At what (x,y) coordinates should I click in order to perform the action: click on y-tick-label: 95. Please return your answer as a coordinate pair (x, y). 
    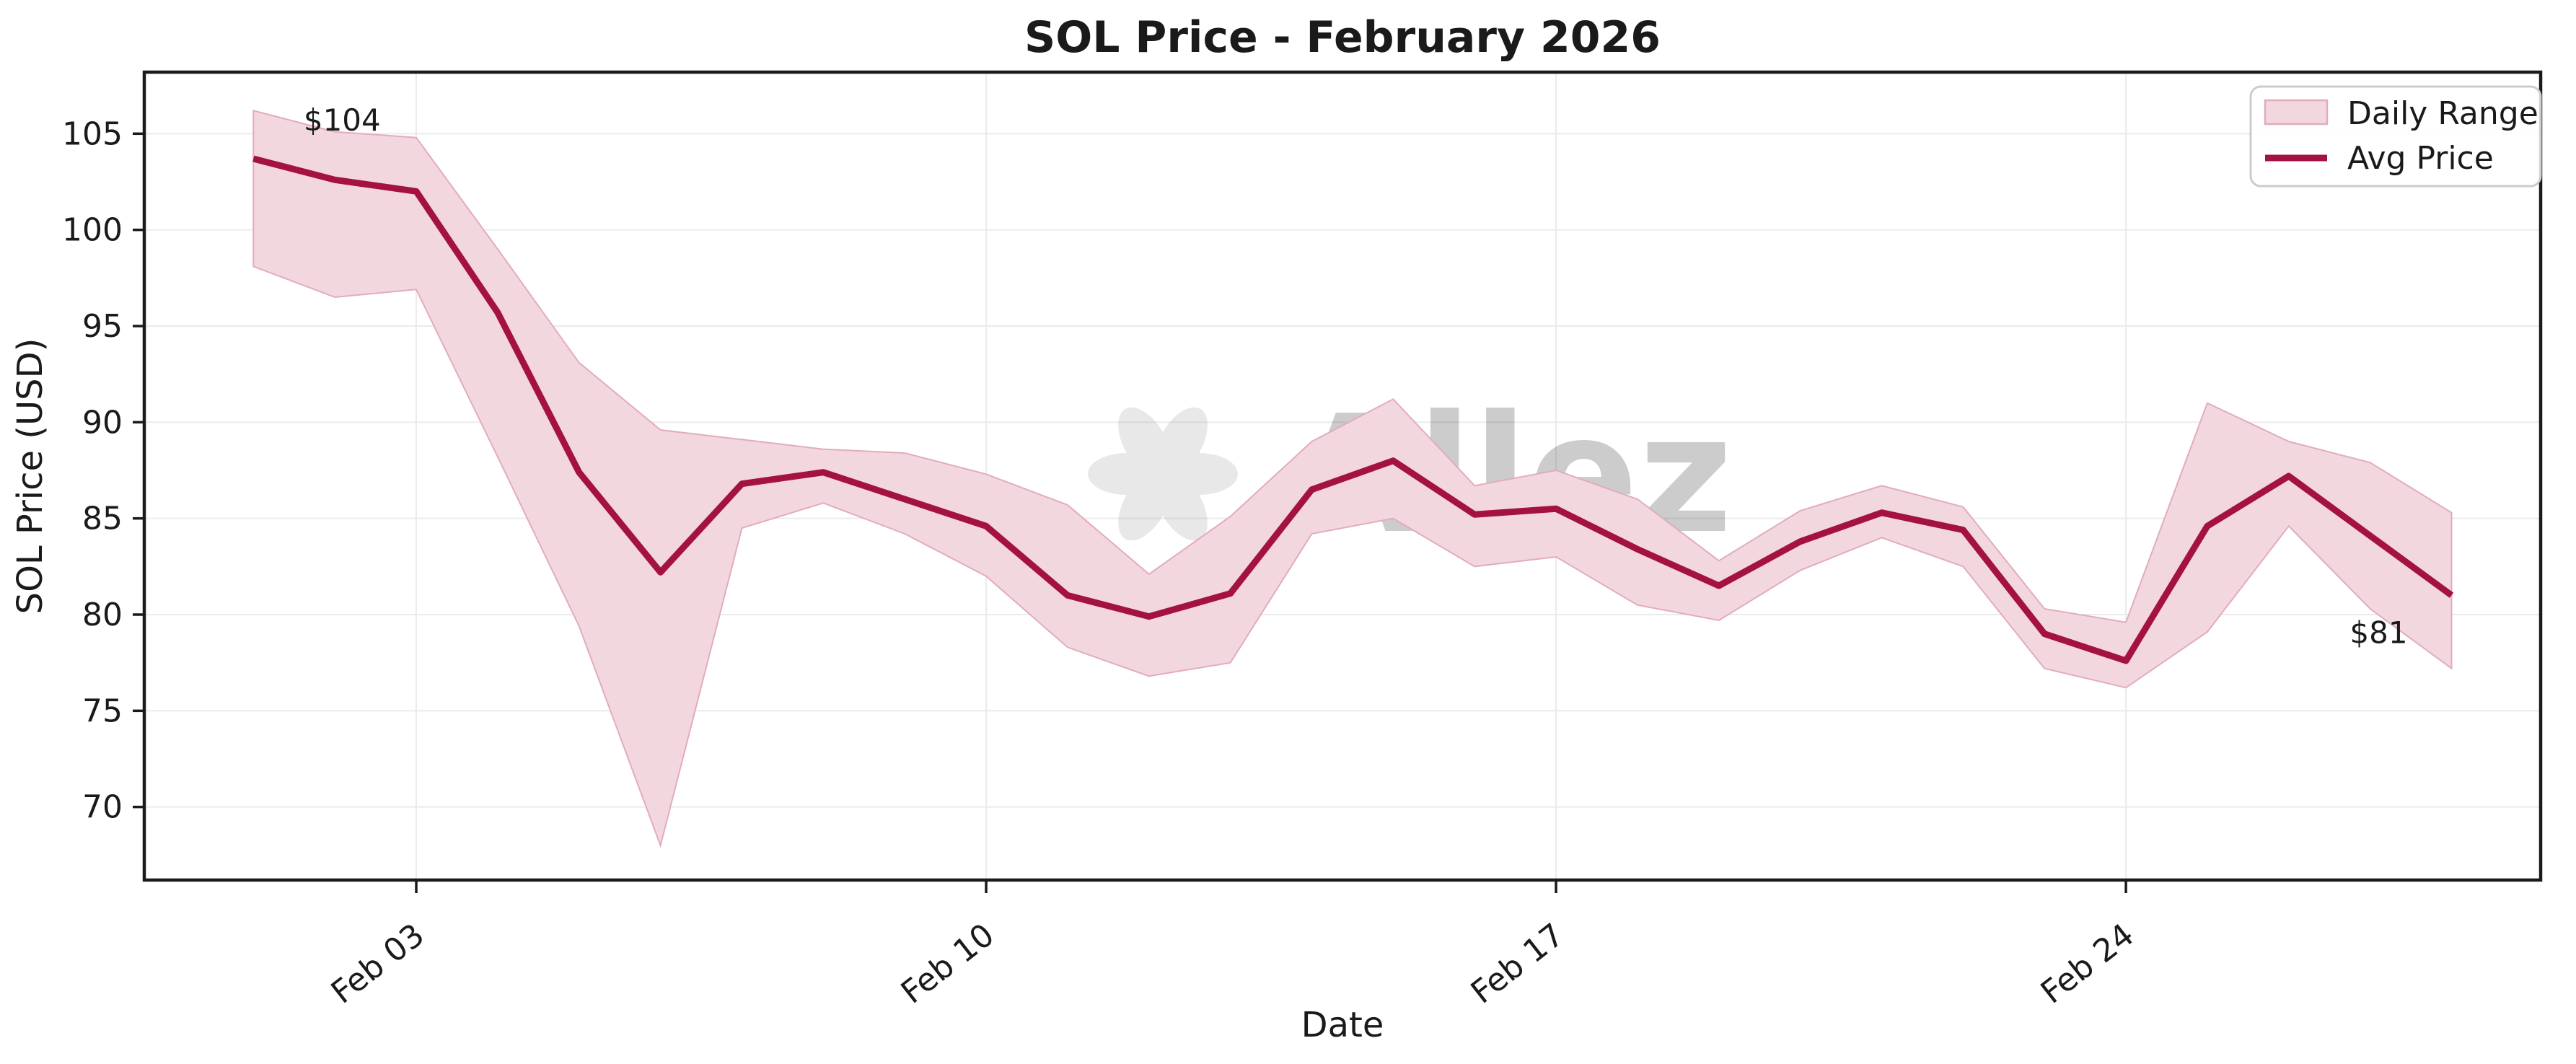
    Looking at the image, I should click on (102, 326).